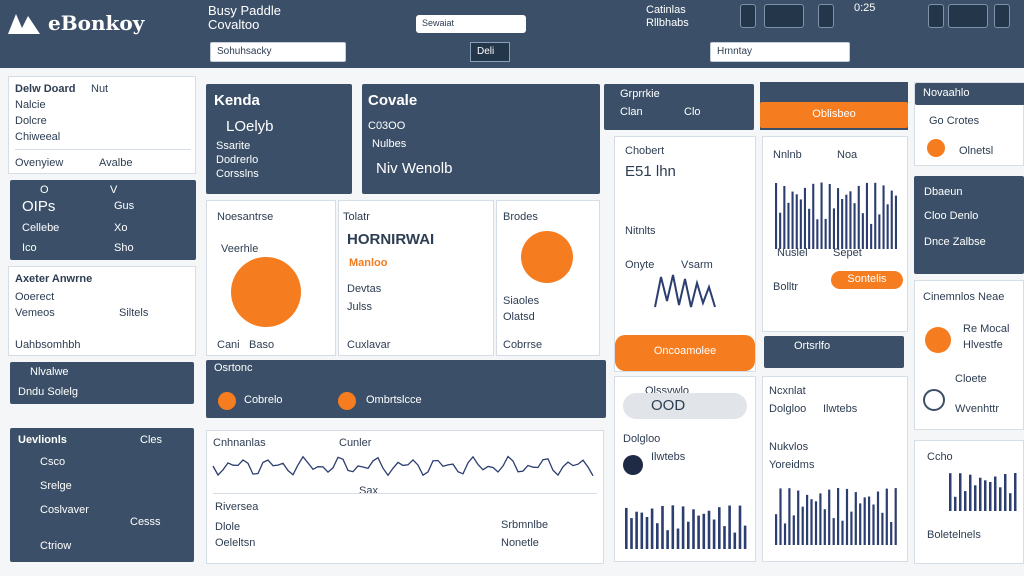 The image size is (1024, 576). I want to click on mini-dark-title: Ortsrlfo, so click(812, 346).